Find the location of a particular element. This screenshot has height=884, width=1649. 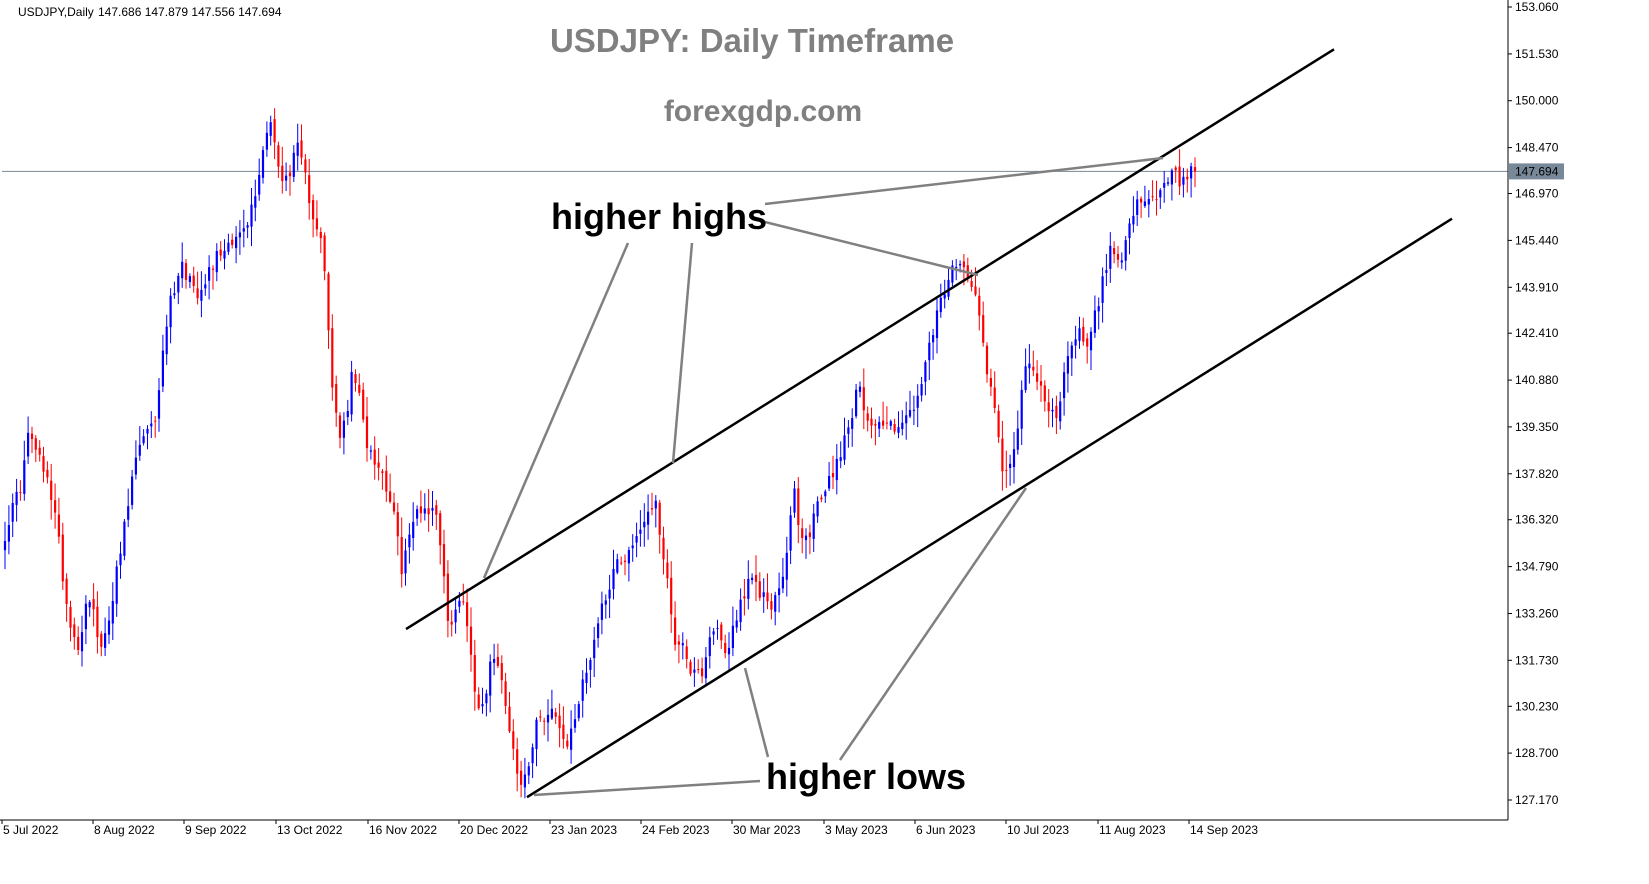

y-tick-label: 139.350 is located at coordinates (1537, 427).